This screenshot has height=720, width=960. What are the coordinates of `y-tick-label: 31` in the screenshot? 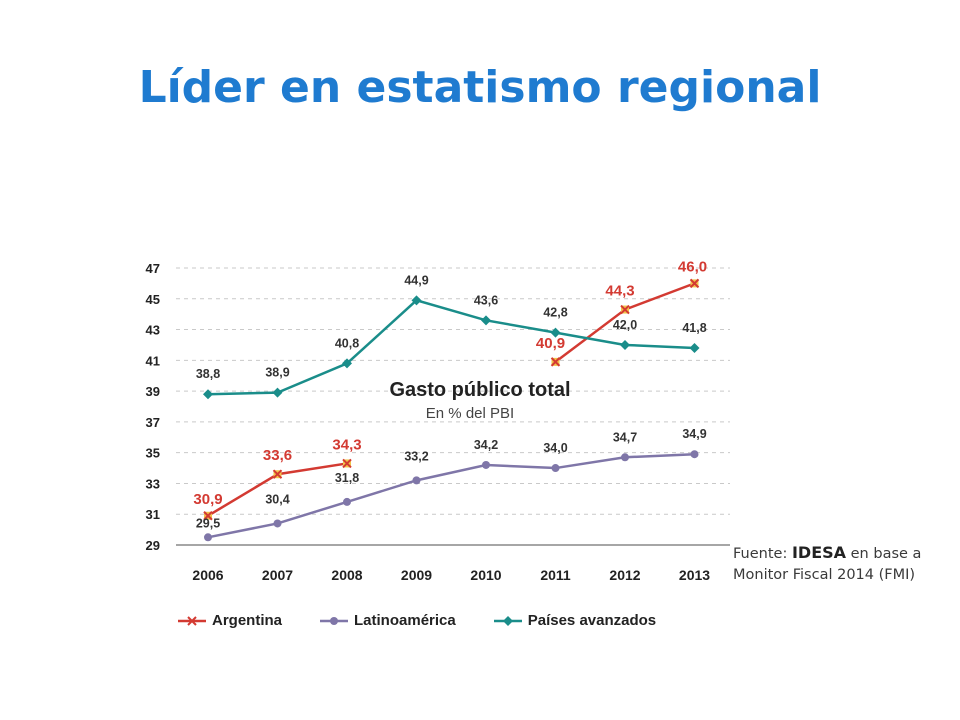 It's located at (153, 514).